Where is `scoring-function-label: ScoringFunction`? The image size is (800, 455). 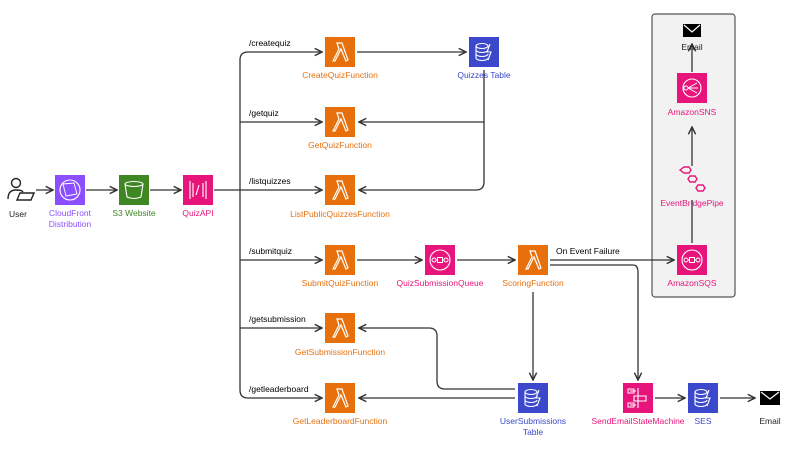 scoring-function-label: ScoringFunction is located at coordinates (533, 283).